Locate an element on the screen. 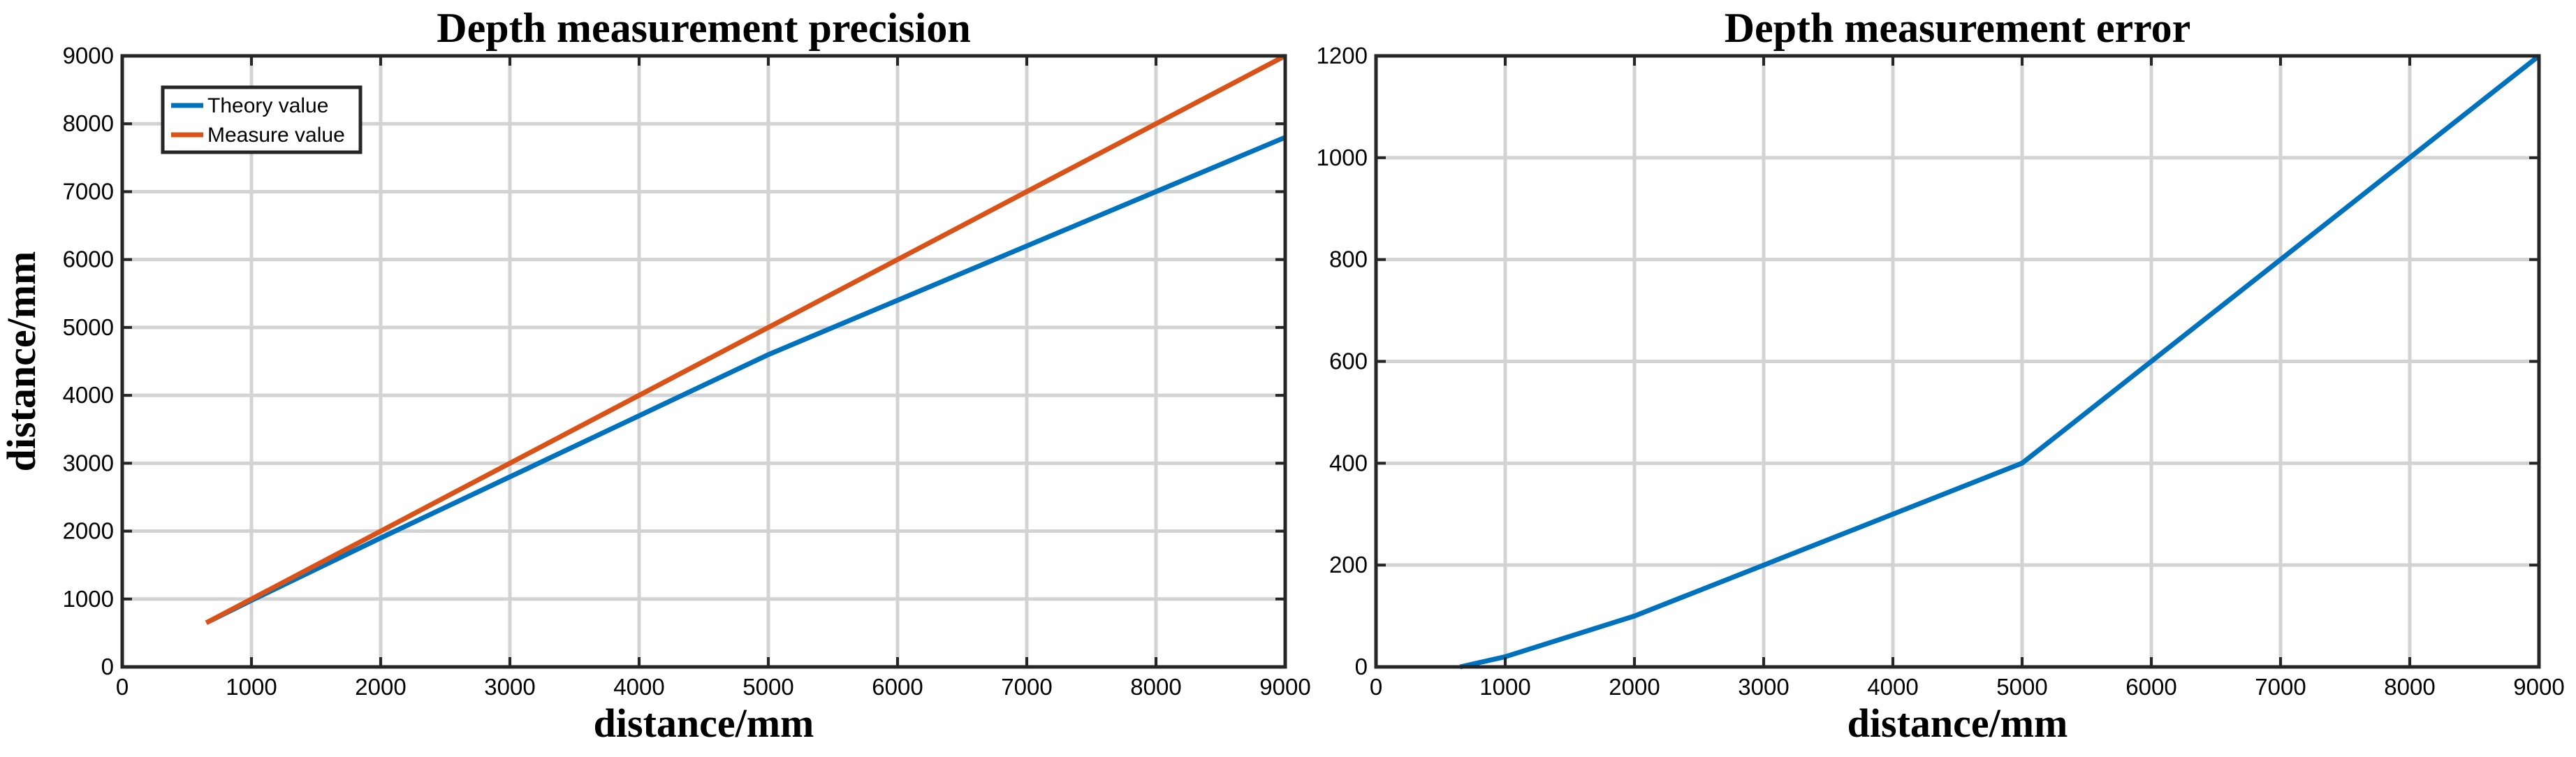 This screenshot has width=2576, height=757. legend: Theory value Measure value is located at coordinates (262, 119).